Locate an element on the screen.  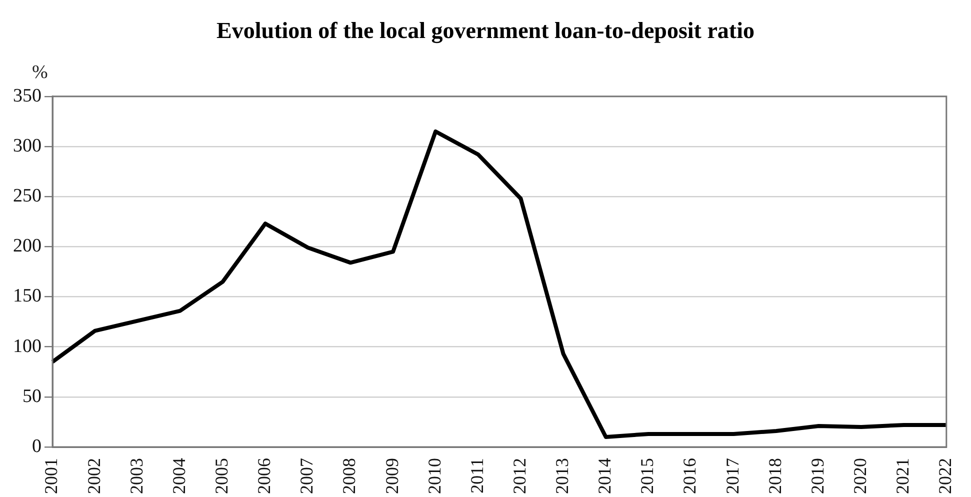
y-tick-label: 150 is located at coordinates (27, 296).